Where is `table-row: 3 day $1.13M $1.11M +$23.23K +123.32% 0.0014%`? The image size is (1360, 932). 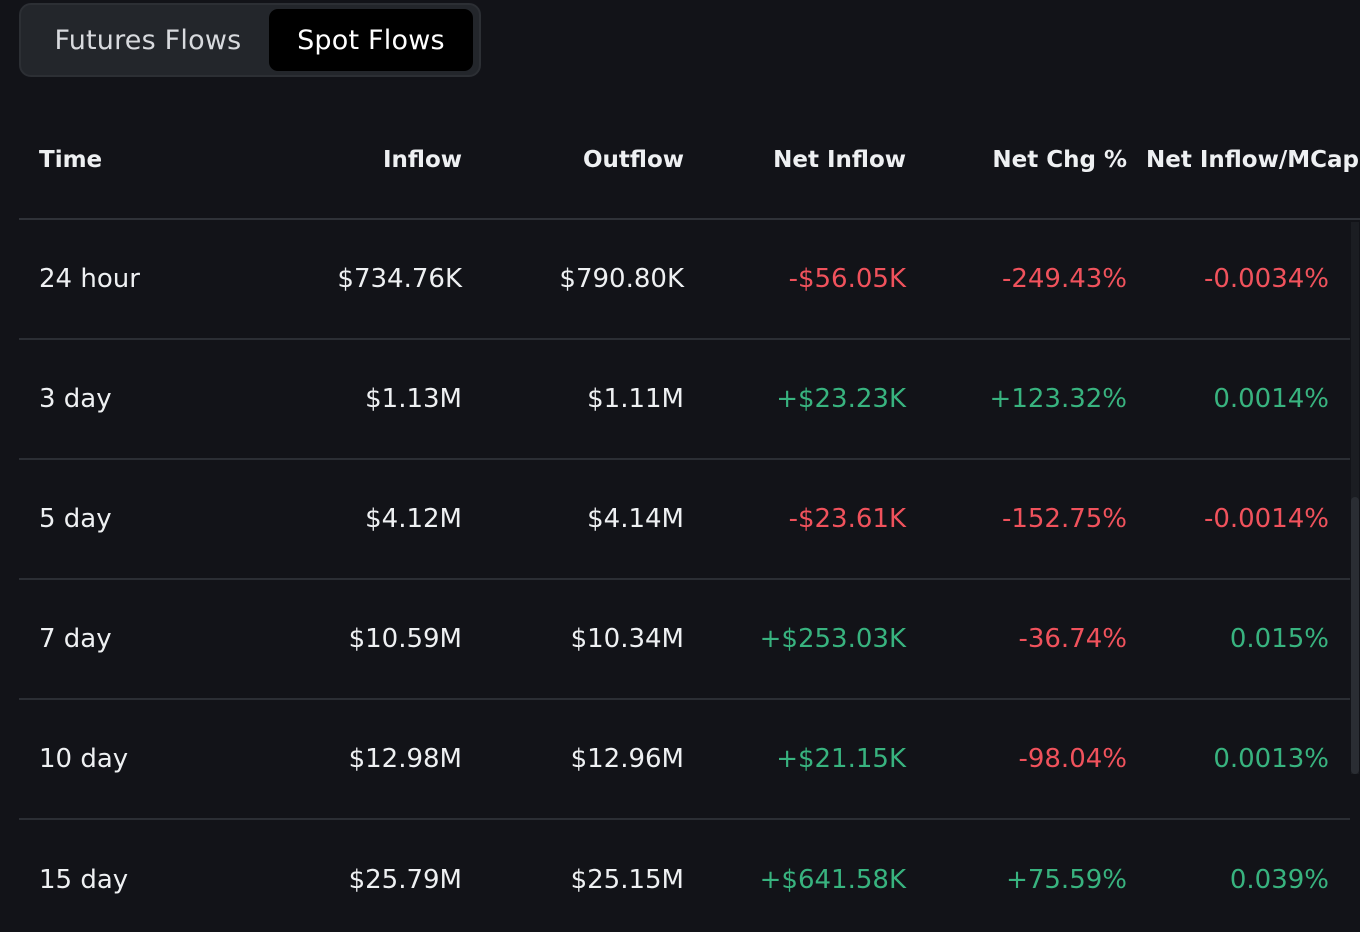 table-row: 3 day $1.13M $1.11M +$23.23K +123.32% 0.0014% is located at coordinates (684, 400).